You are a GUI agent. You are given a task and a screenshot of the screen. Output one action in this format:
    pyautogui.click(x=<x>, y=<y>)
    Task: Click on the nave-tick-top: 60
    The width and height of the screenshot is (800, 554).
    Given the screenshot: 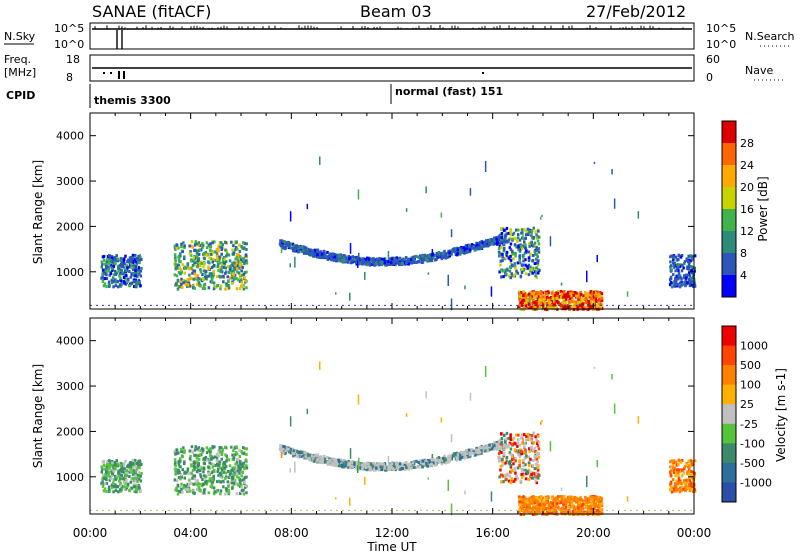 What is the action you would take?
    pyautogui.click(x=713, y=59)
    